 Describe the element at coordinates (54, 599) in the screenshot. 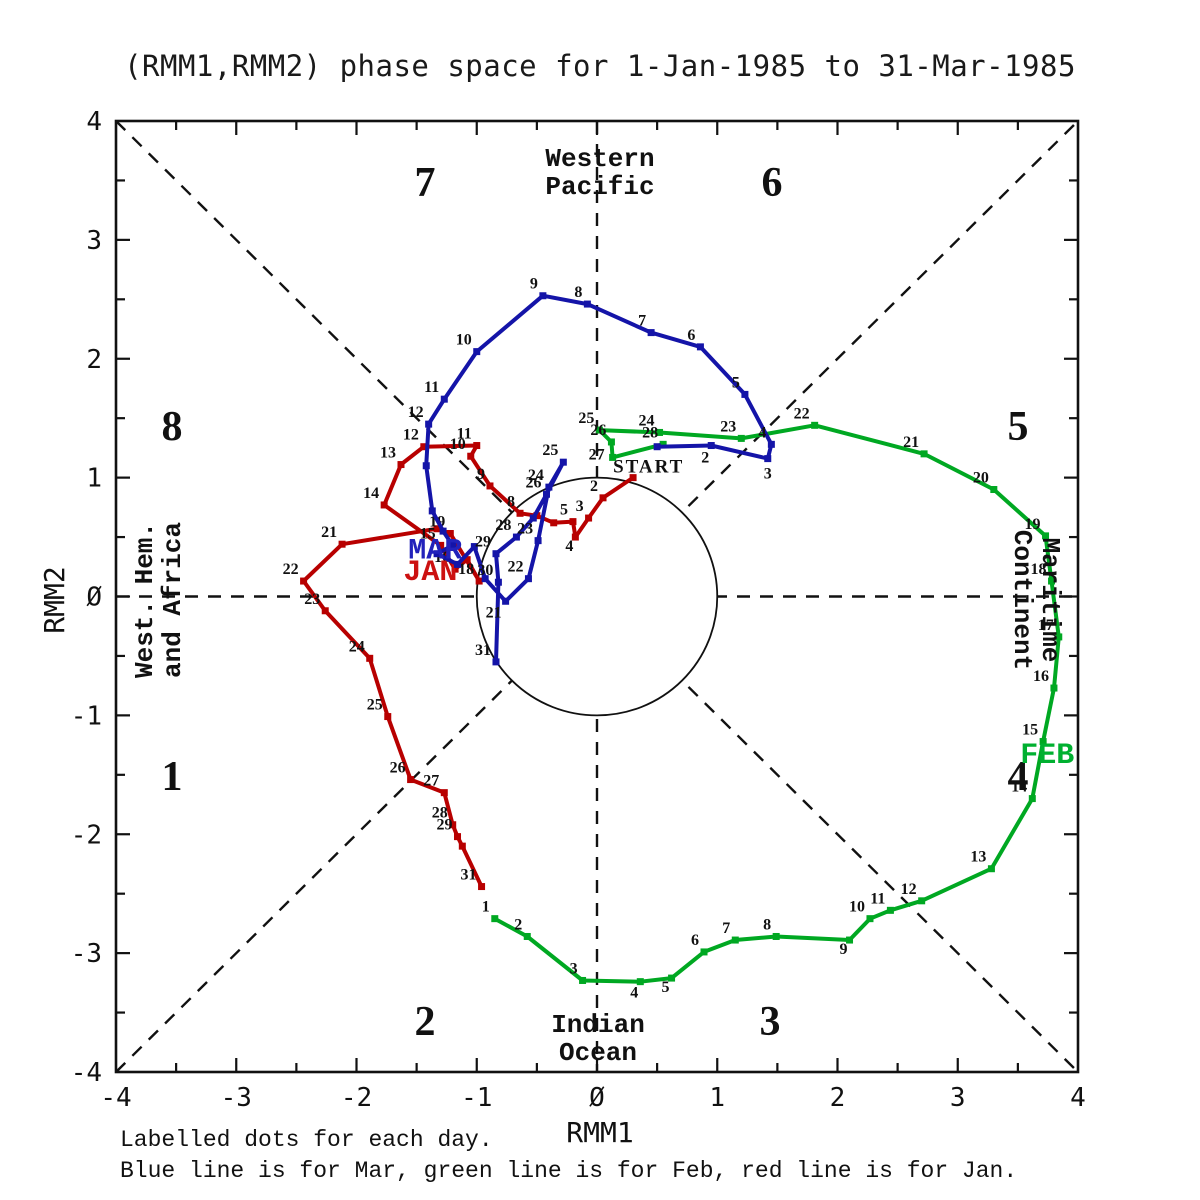

I see `y-axis-label: RMM2` at that location.